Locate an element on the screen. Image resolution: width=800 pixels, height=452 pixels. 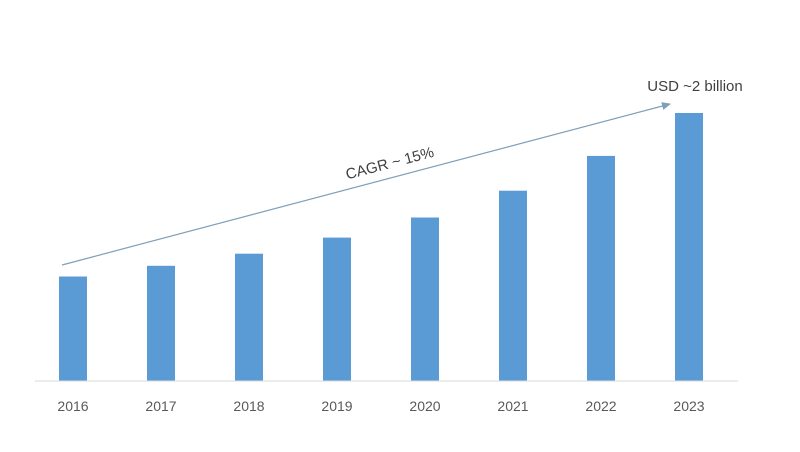
bar-2022 is located at coordinates (601, 268).